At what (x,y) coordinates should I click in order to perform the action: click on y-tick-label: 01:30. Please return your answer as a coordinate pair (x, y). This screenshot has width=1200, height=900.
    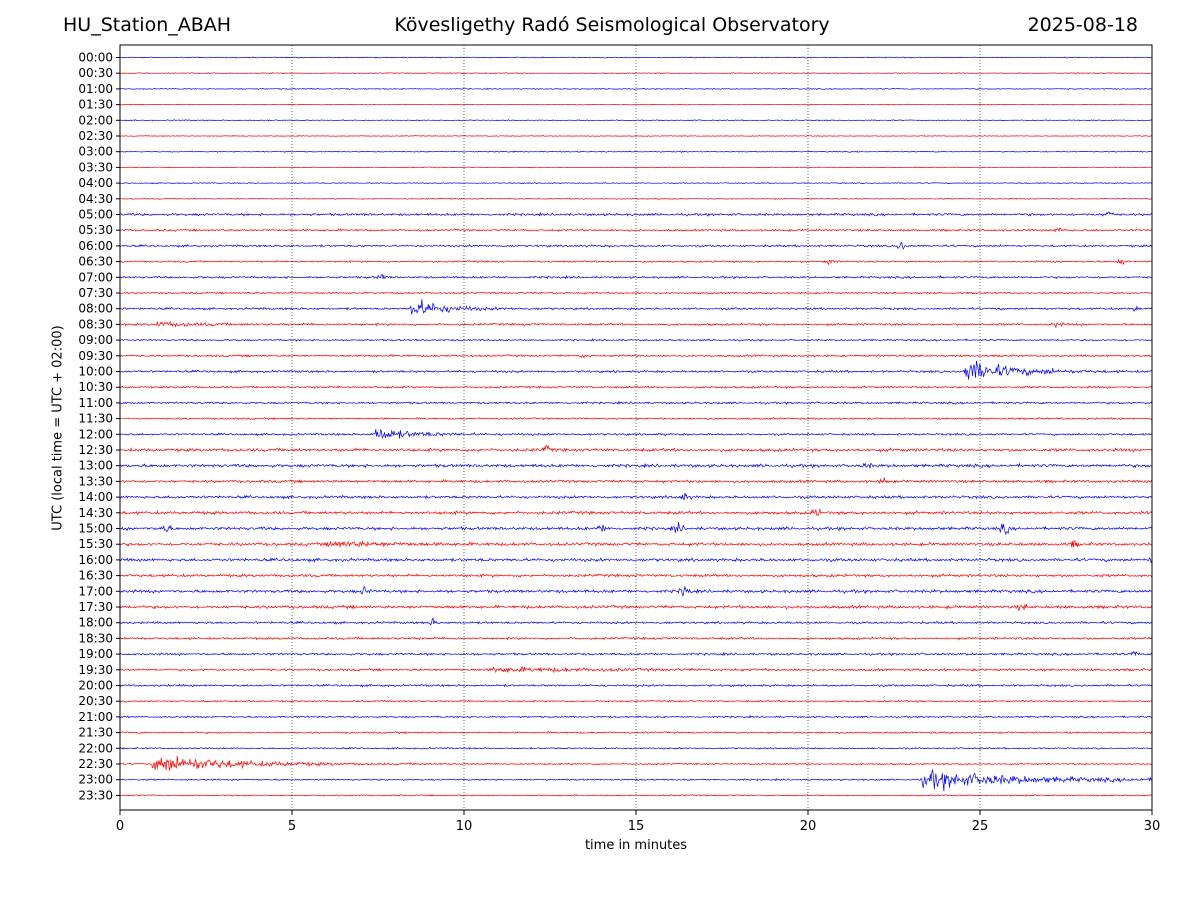
    Looking at the image, I should click on (95, 105).